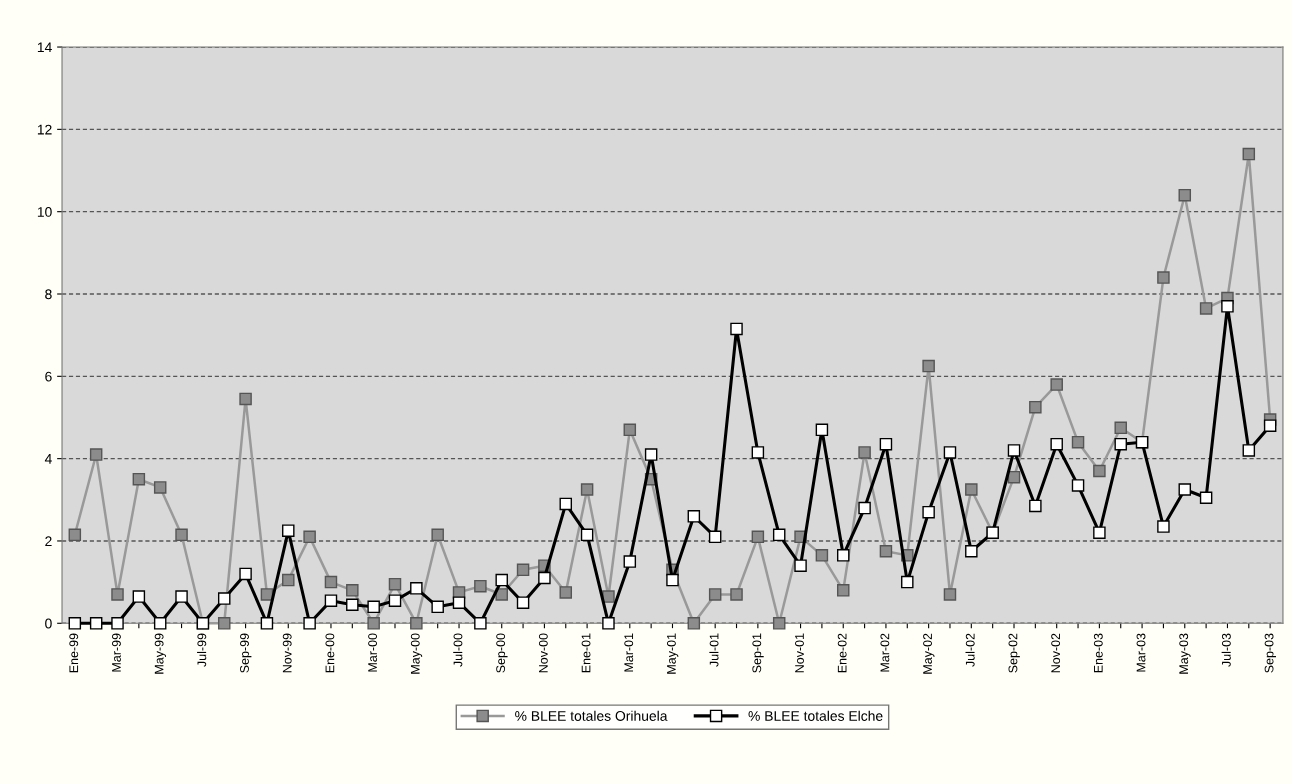  What do you see at coordinates (1098, 653) in the screenshot?
I see `x-tick-label: Ene-03` at bounding box center [1098, 653].